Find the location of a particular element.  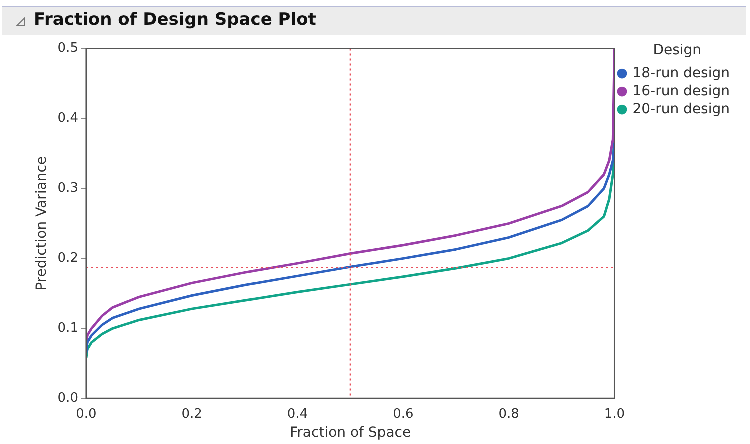

x-tick-label: 0.2 is located at coordinates (192, 414).